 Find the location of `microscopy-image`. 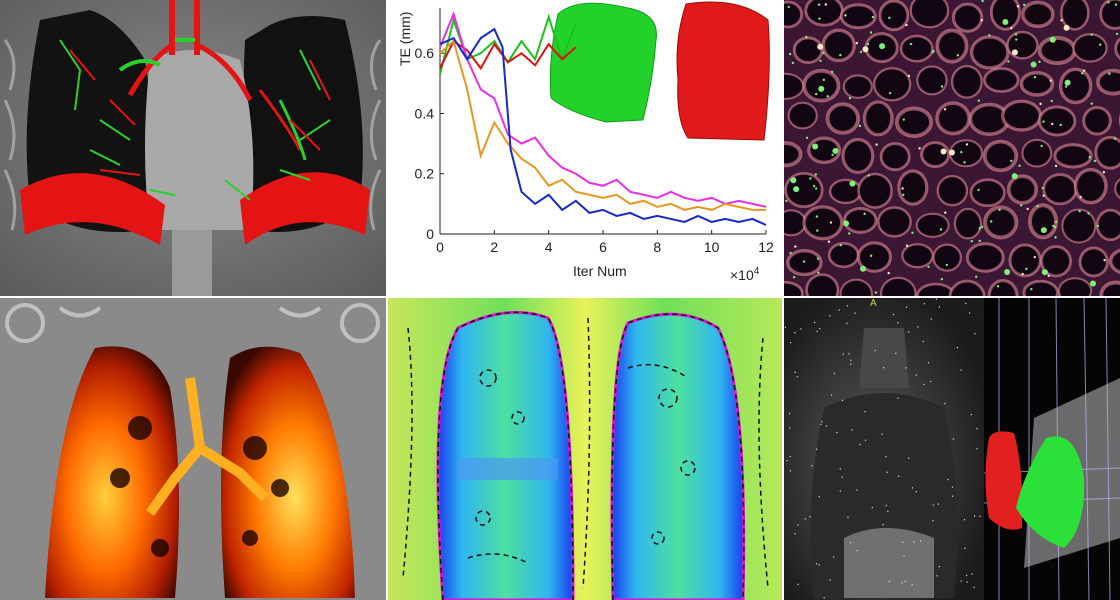

microscopy-image is located at coordinates (952, 148).